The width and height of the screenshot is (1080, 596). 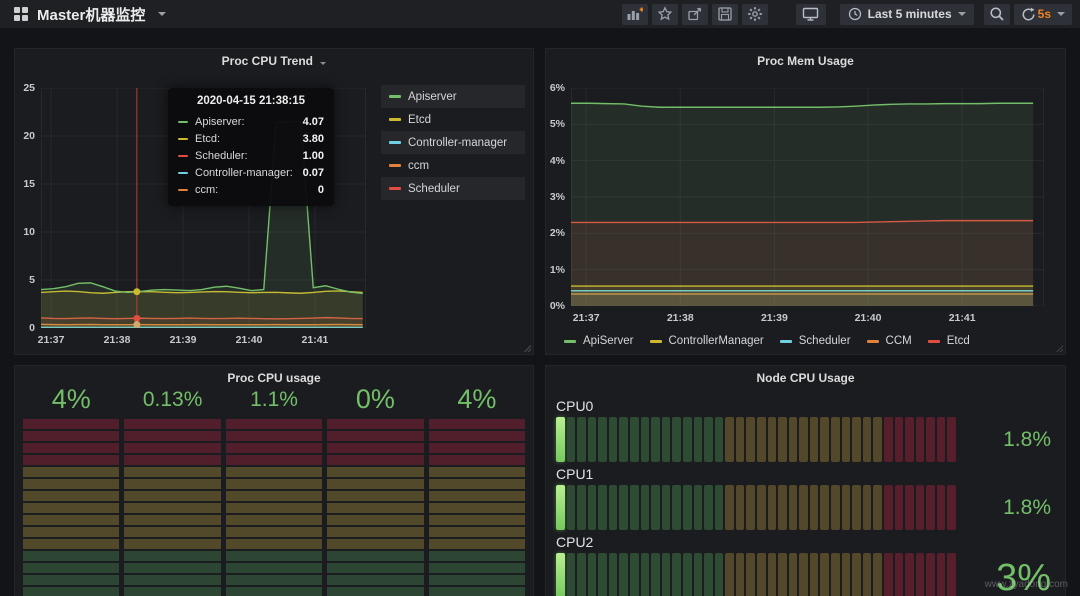 What do you see at coordinates (32, 328) in the screenshot?
I see `y-axis-tick: 0` at bounding box center [32, 328].